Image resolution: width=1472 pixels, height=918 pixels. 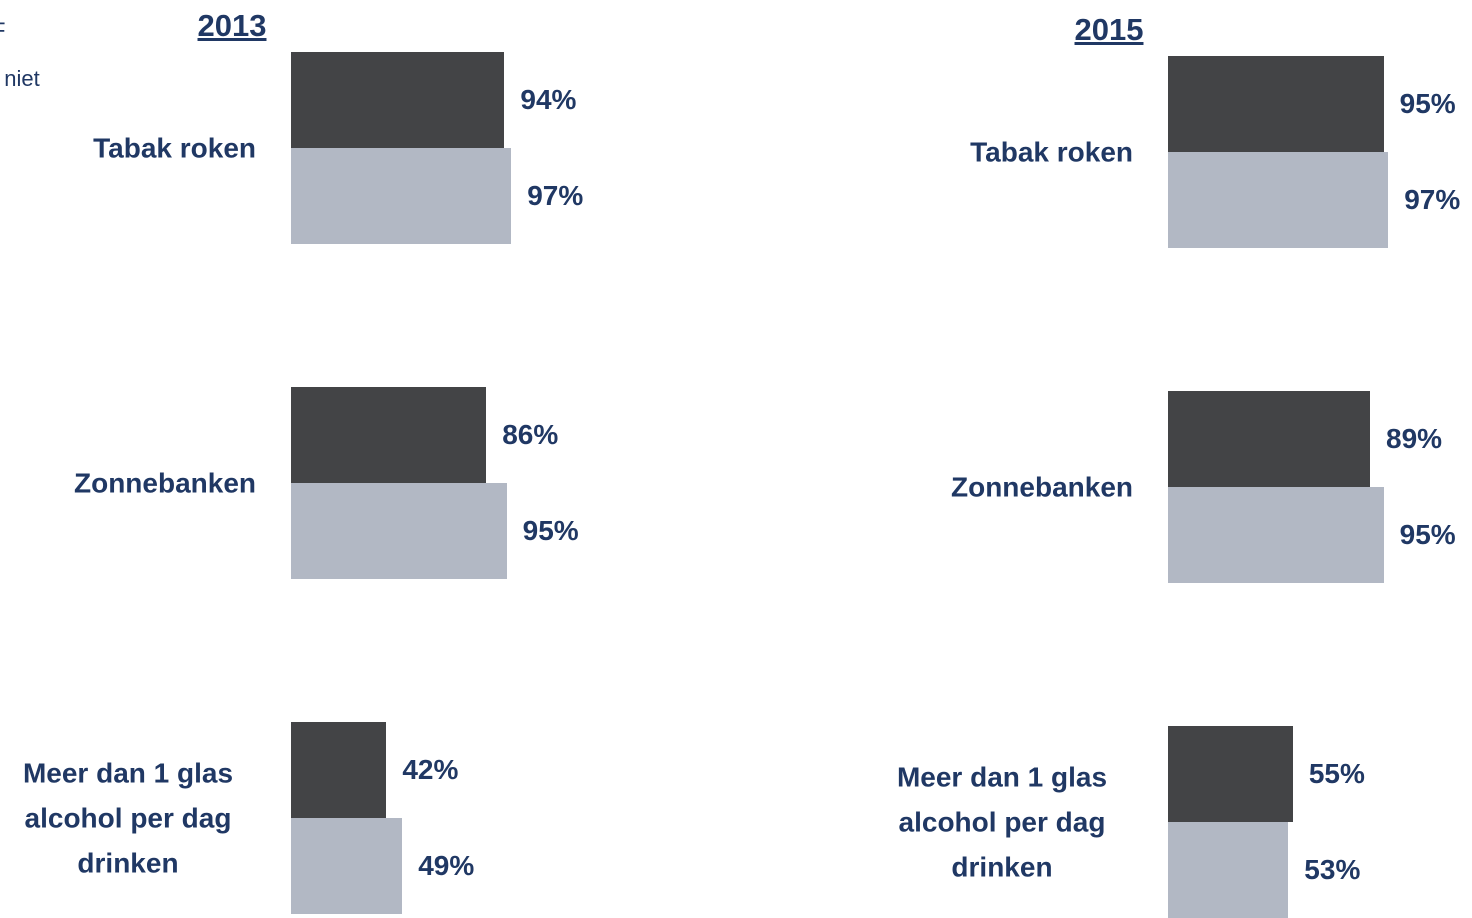 I want to click on value-label: 94%, so click(x=548, y=99).